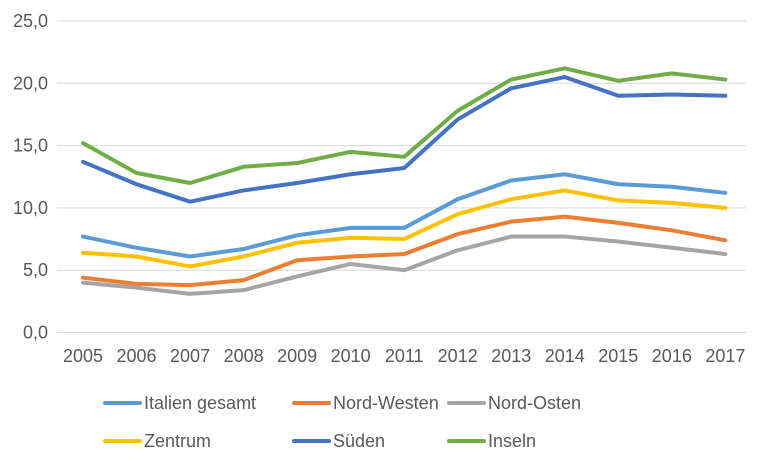 Image resolution: width=768 pixels, height=468 pixels. What do you see at coordinates (244, 356) in the screenshot?
I see `x-axis-tick-label: 2008` at bounding box center [244, 356].